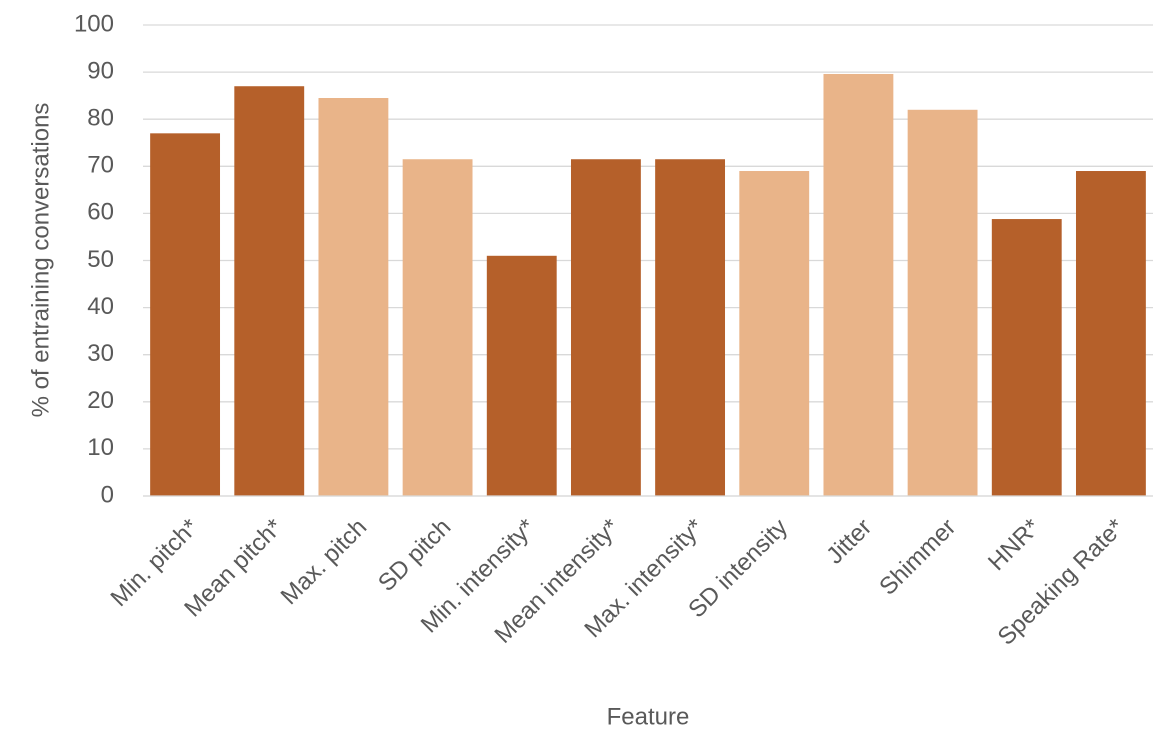 The image size is (1168, 746). Describe the element at coordinates (324, 562) in the screenshot. I see `x-tick-label: Max. pitch` at that location.